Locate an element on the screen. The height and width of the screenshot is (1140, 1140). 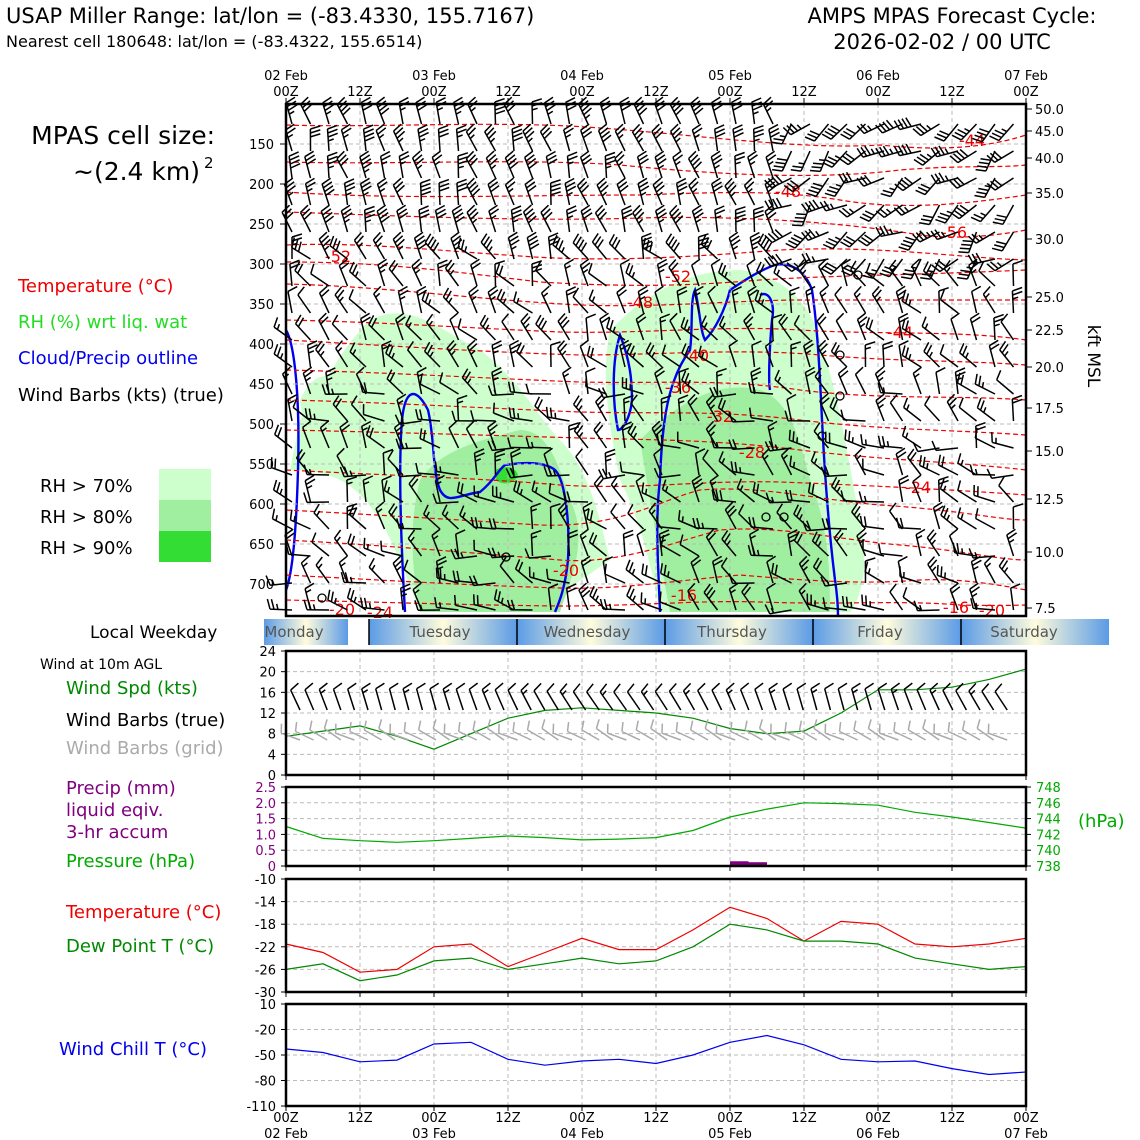
bottom-tick-label: 12Z is located at coordinates (804, 1118).